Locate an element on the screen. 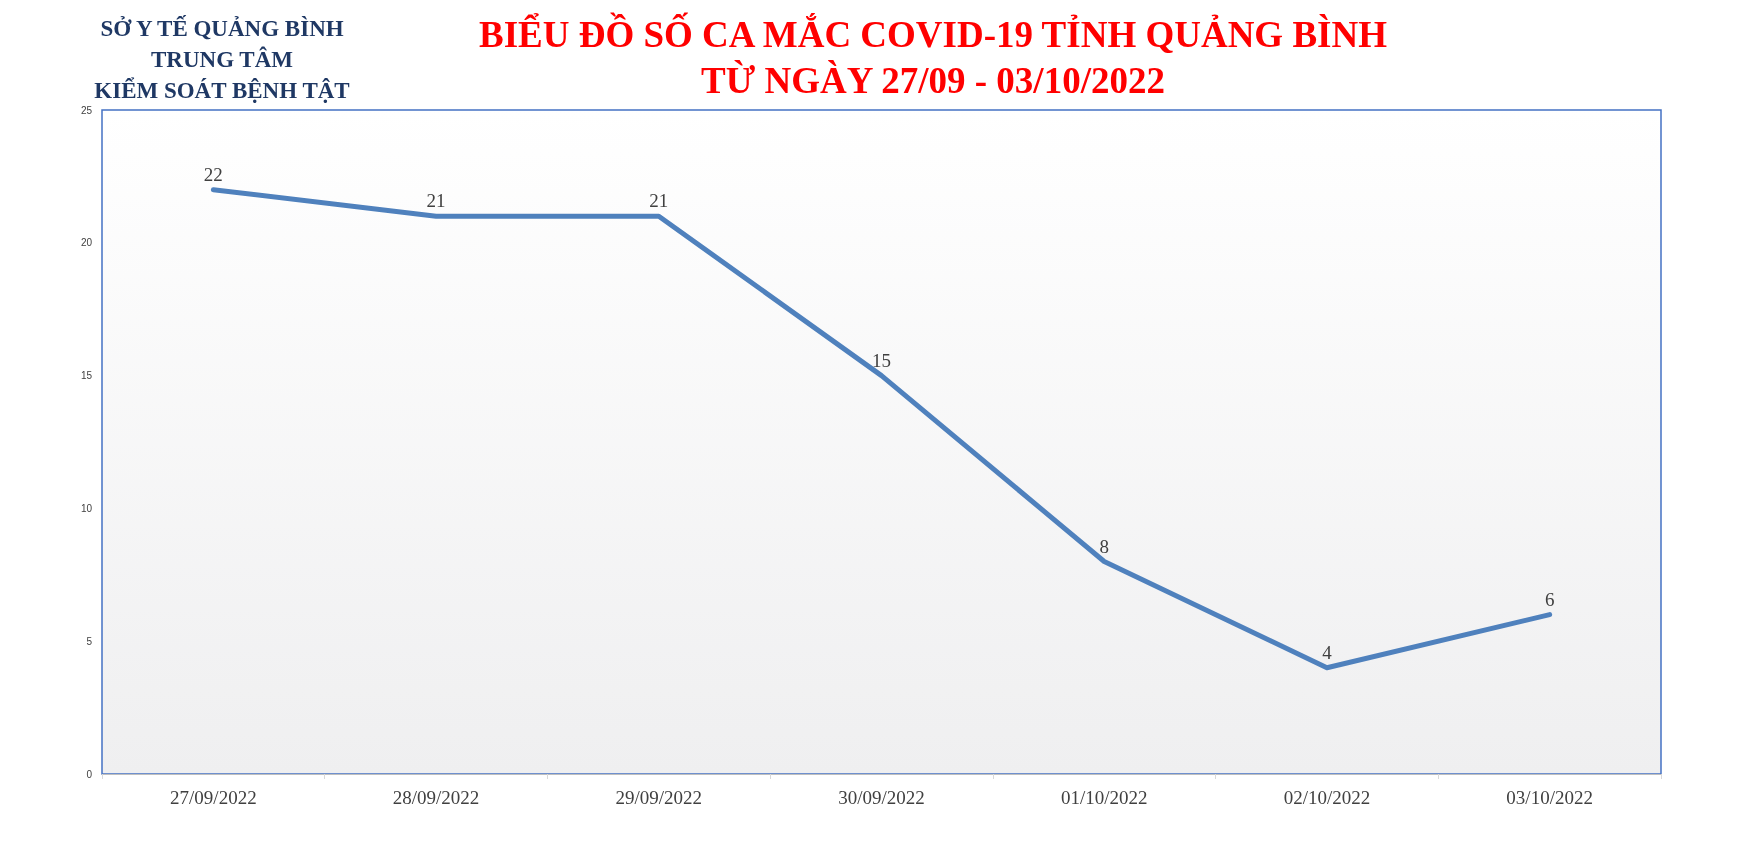 The image size is (1763, 855). x-tick-label: 01/10/2022 is located at coordinates (1104, 797).